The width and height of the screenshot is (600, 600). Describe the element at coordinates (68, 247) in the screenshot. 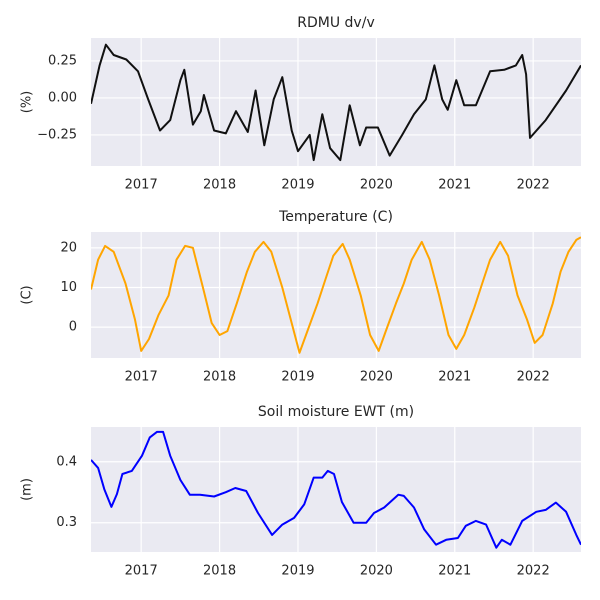

I see `y-tick-label: 20` at that location.